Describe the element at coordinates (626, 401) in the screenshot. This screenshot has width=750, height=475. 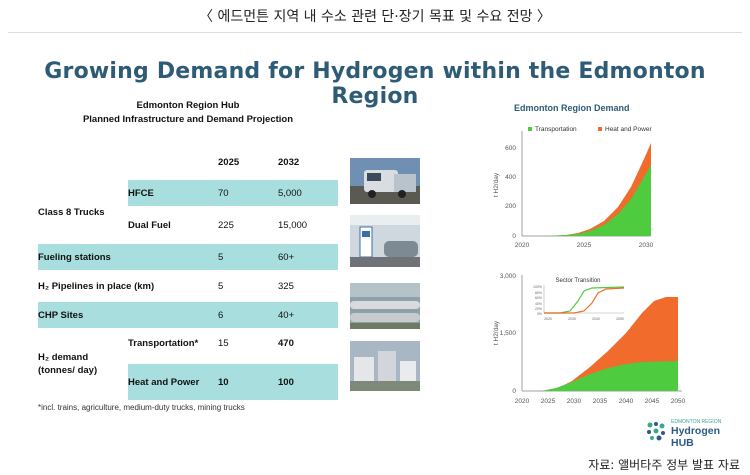
I see `chart2-xtick: 2040` at that location.